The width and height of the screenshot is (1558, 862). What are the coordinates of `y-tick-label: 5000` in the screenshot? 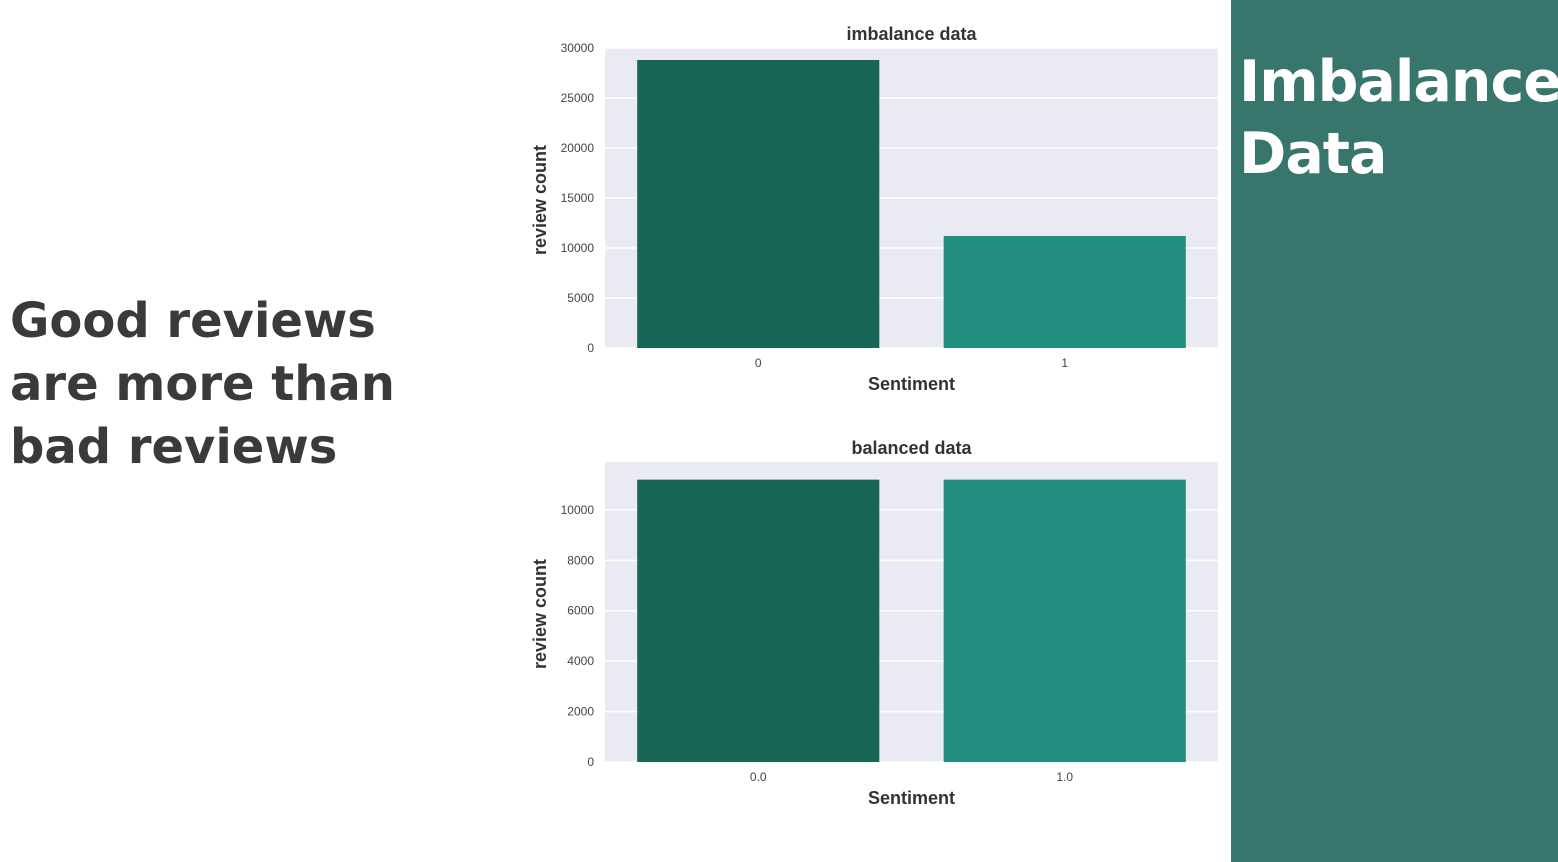 It's located at (580, 298).